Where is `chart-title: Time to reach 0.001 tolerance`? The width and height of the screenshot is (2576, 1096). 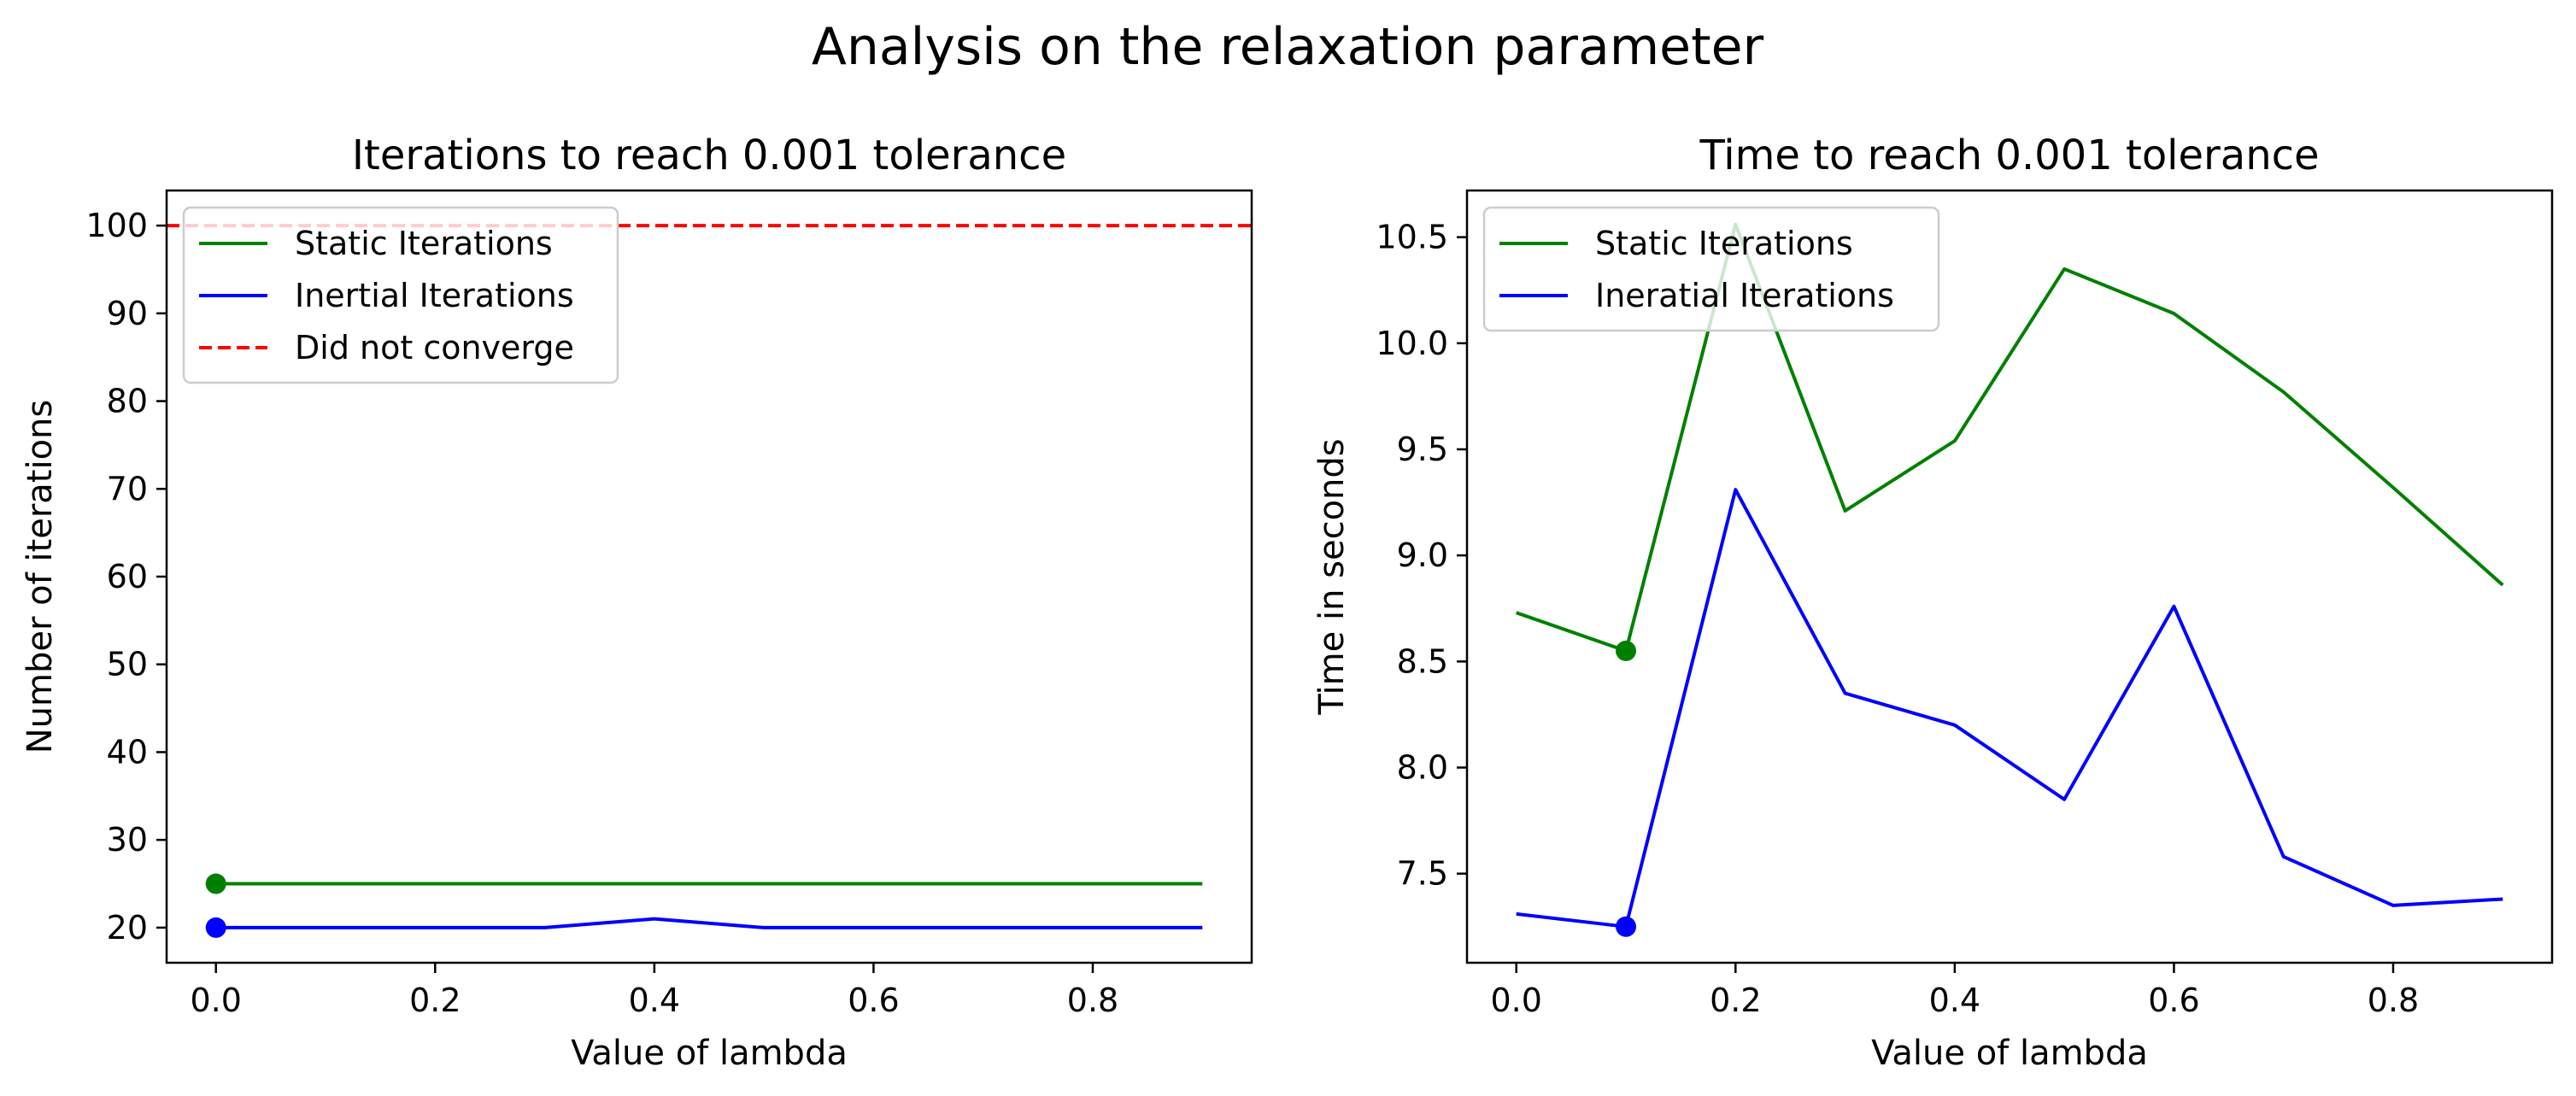 chart-title: Time to reach 0.001 tolerance is located at coordinates (2009, 155).